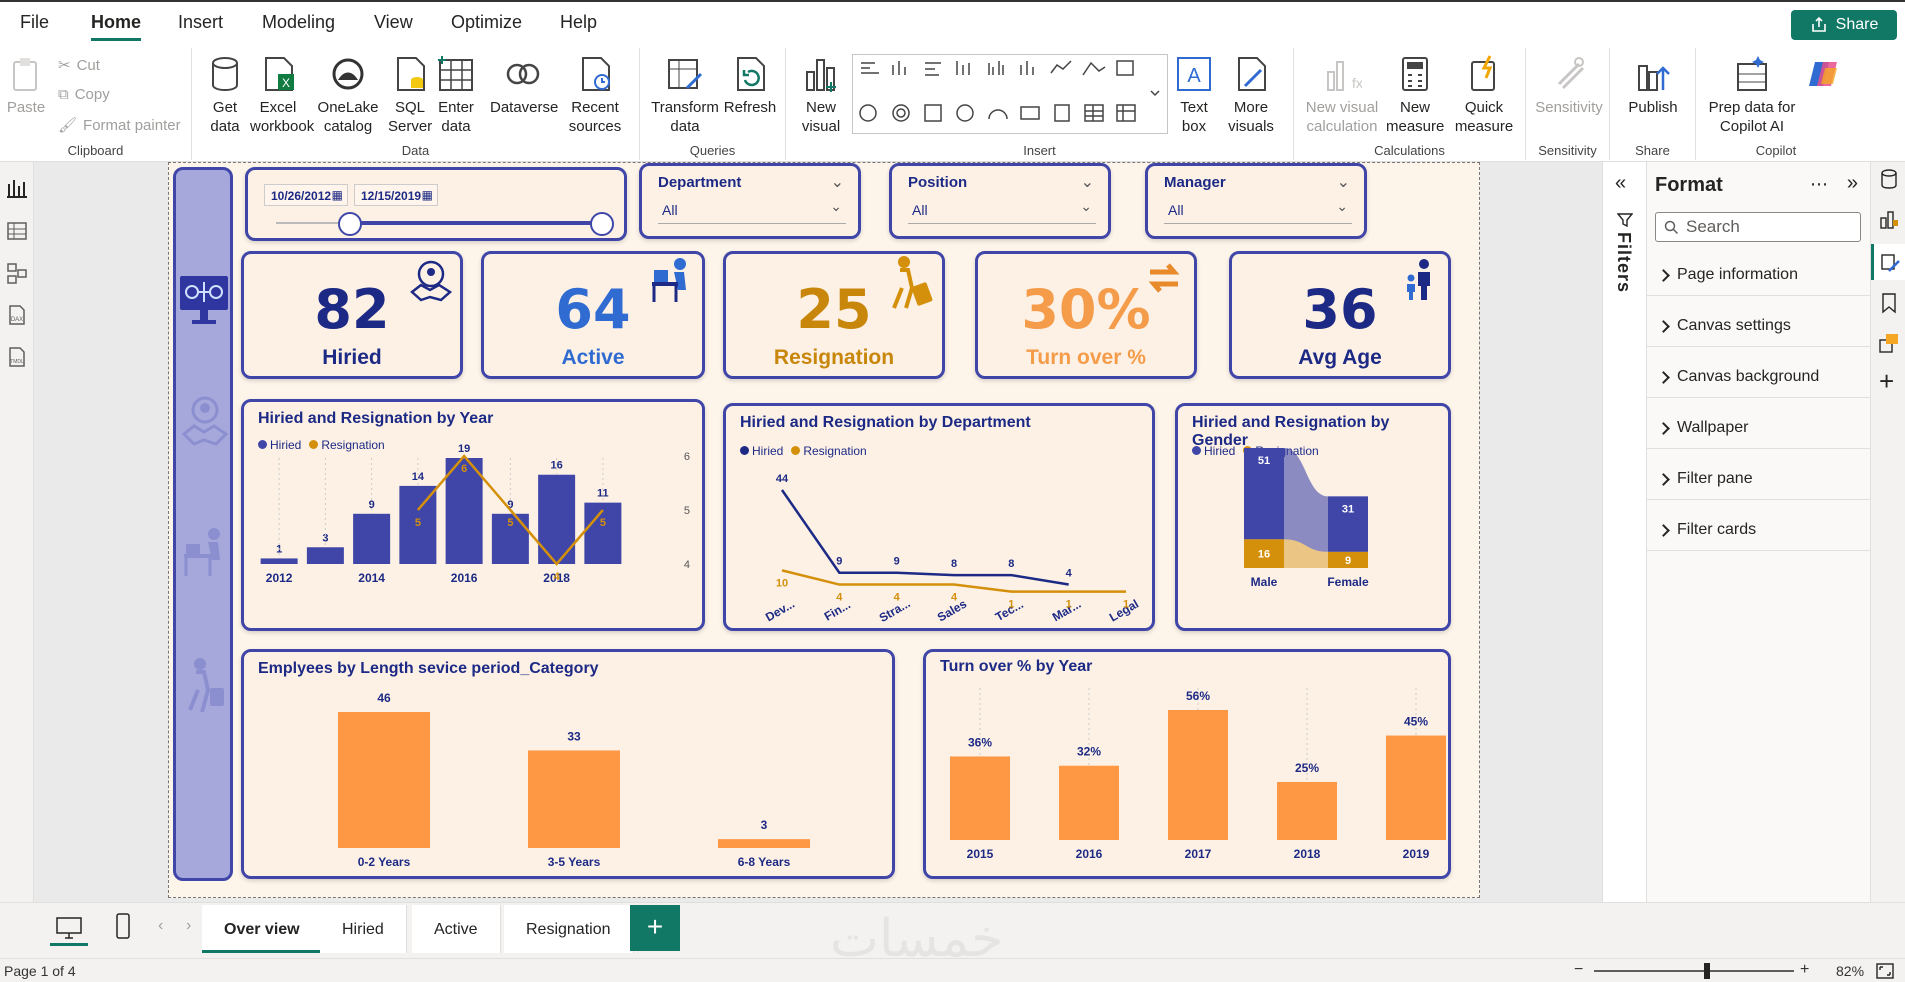 The width and height of the screenshot is (1905, 982). Describe the element at coordinates (84, 94) in the screenshot. I see `copy-button: ⧉ Copy` at that location.